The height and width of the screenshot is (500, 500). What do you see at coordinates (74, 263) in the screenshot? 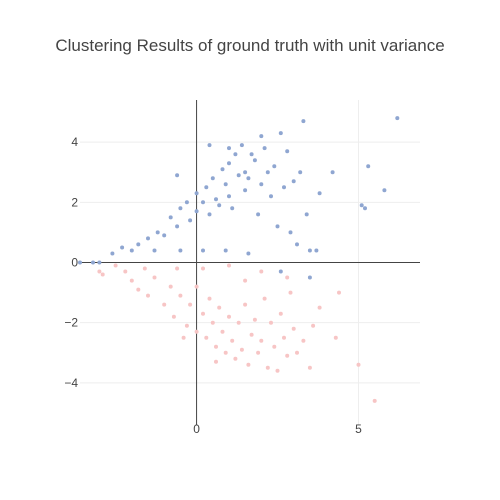
I see `y-tick-label: 0` at bounding box center [74, 263].